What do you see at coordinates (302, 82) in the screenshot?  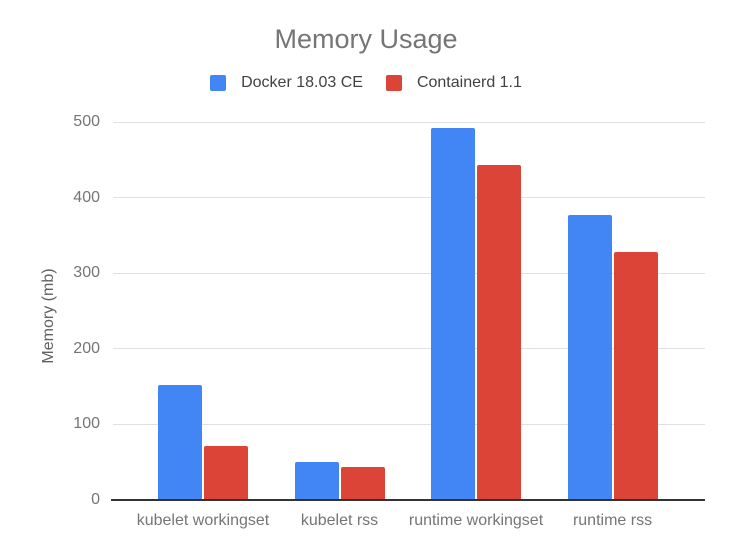 I see `legend-label: Docker 18.03 CE` at bounding box center [302, 82].